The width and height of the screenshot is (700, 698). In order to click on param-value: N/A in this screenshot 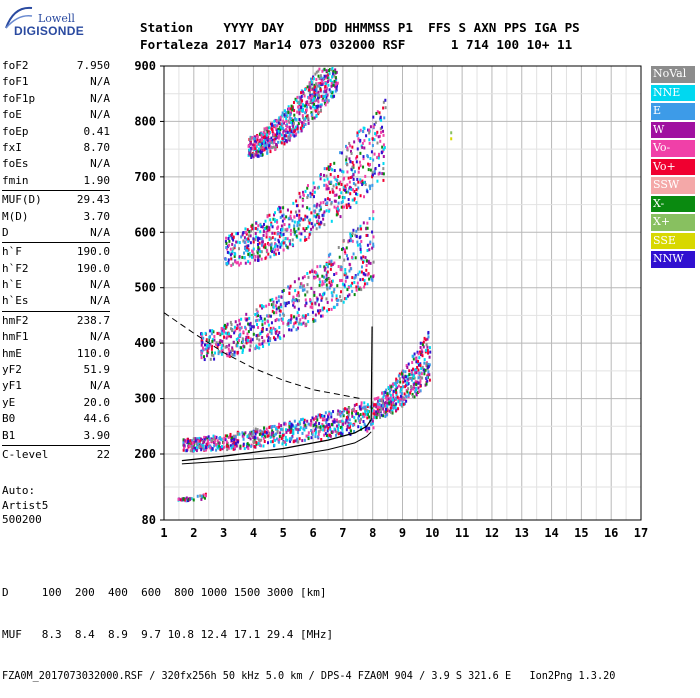, I will do `click(100, 232)`.